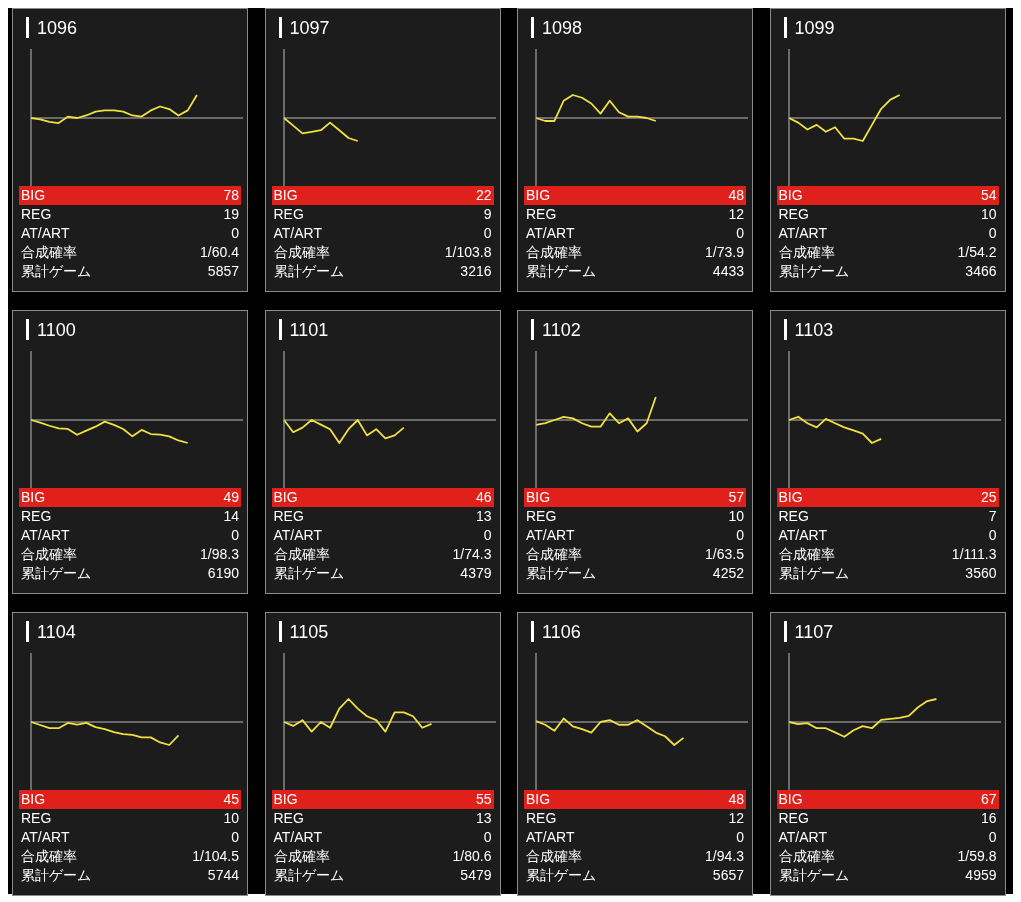 The image size is (1021, 902). Describe the element at coordinates (977, 252) in the screenshot. I see `text: 1/54.2` at that location.